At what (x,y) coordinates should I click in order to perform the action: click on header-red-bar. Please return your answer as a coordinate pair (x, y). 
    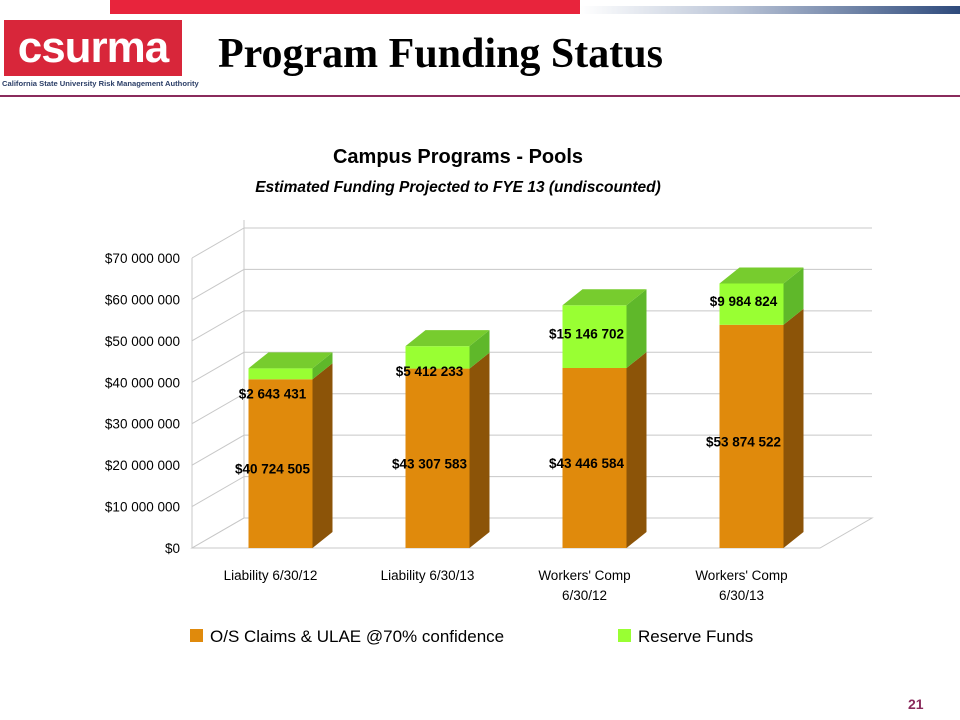
    Looking at the image, I should click on (345, 7).